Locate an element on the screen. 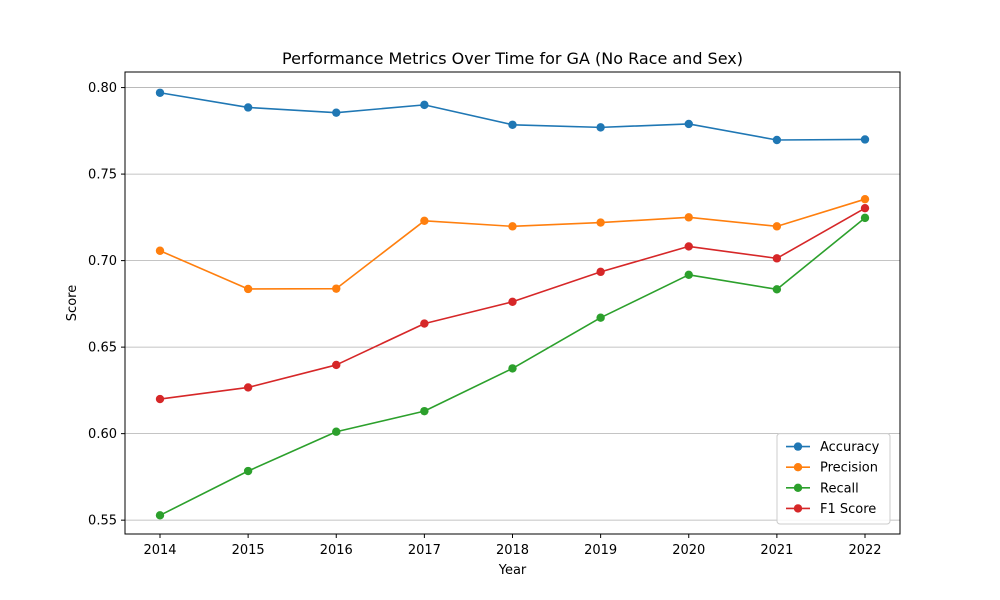 This screenshot has width=1000, height=600. legend-item: Recall is located at coordinates (822, 488).